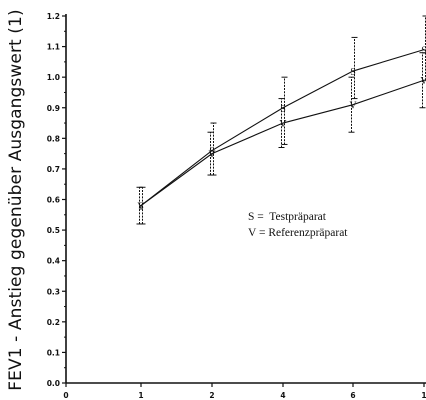 The height and width of the screenshot is (400, 426). I want to click on marker-S-2: S, so click(283, 109).